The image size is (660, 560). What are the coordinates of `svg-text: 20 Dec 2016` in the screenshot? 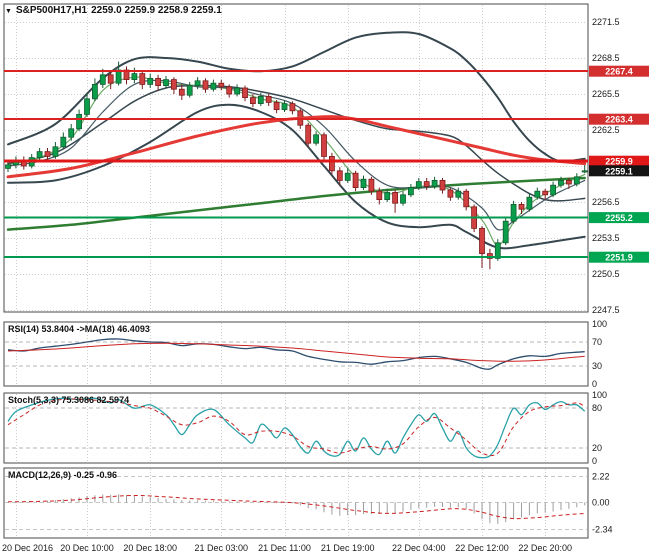 It's located at (27, 548).